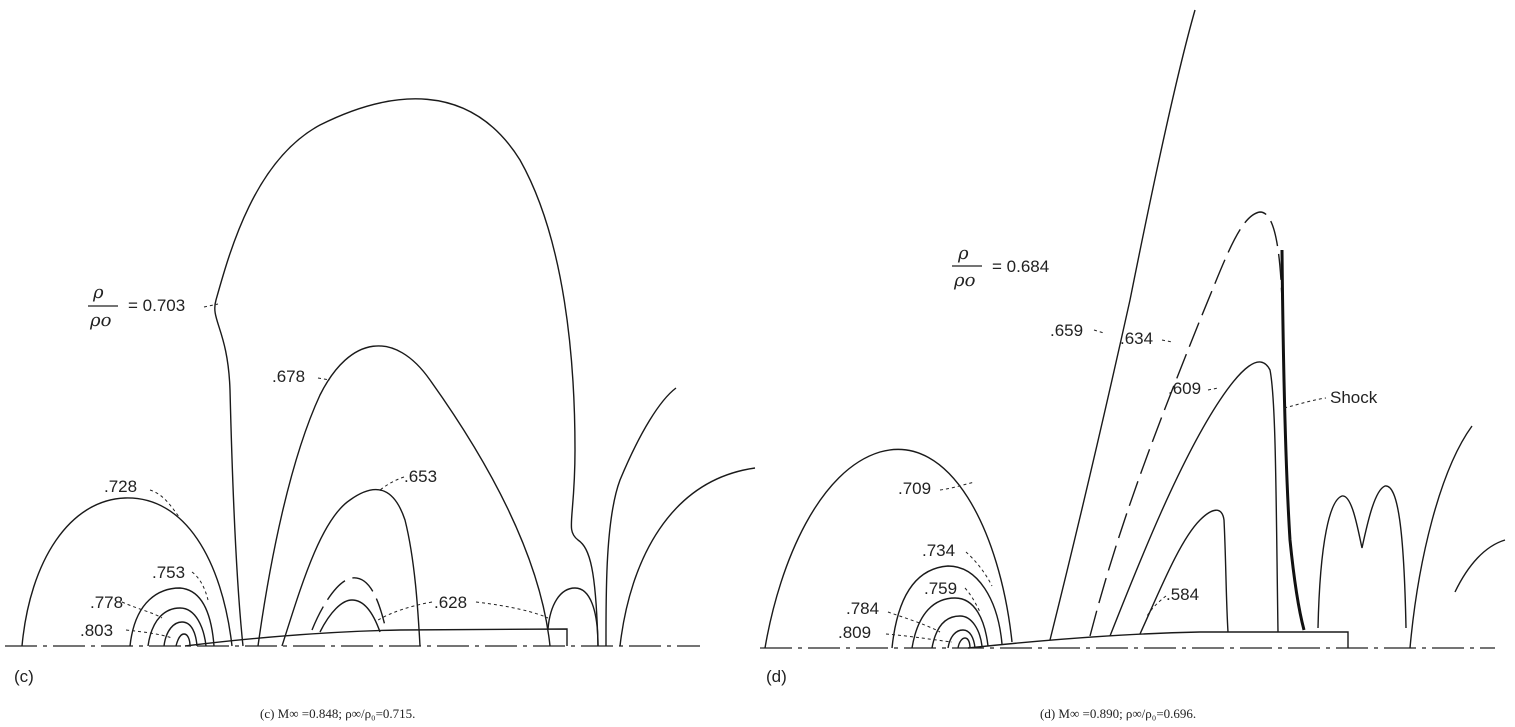 Image resolution: width=1515 pixels, height=727 pixels. I want to click on label-d-734: .734, so click(938, 550).